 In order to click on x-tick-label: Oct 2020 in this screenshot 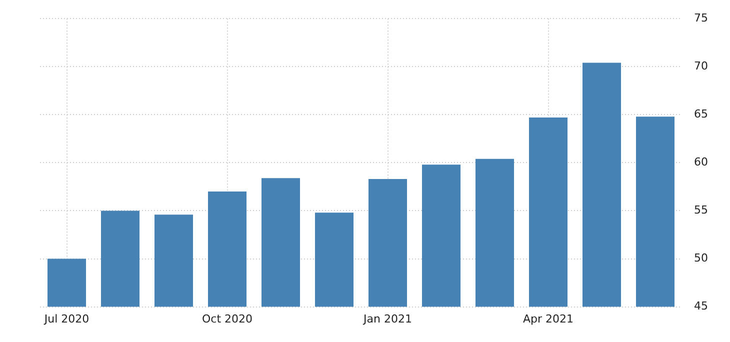, I will do `click(227, 319)`.